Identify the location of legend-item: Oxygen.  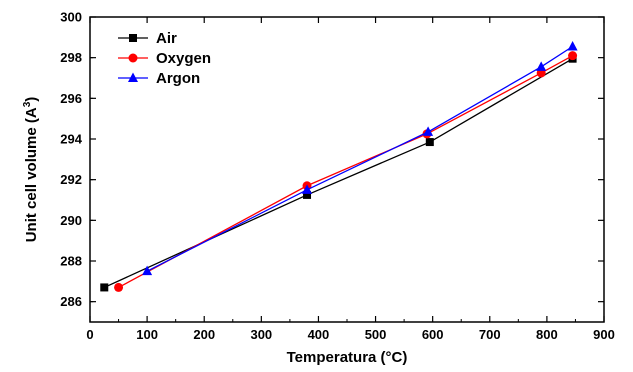
(164, 58).